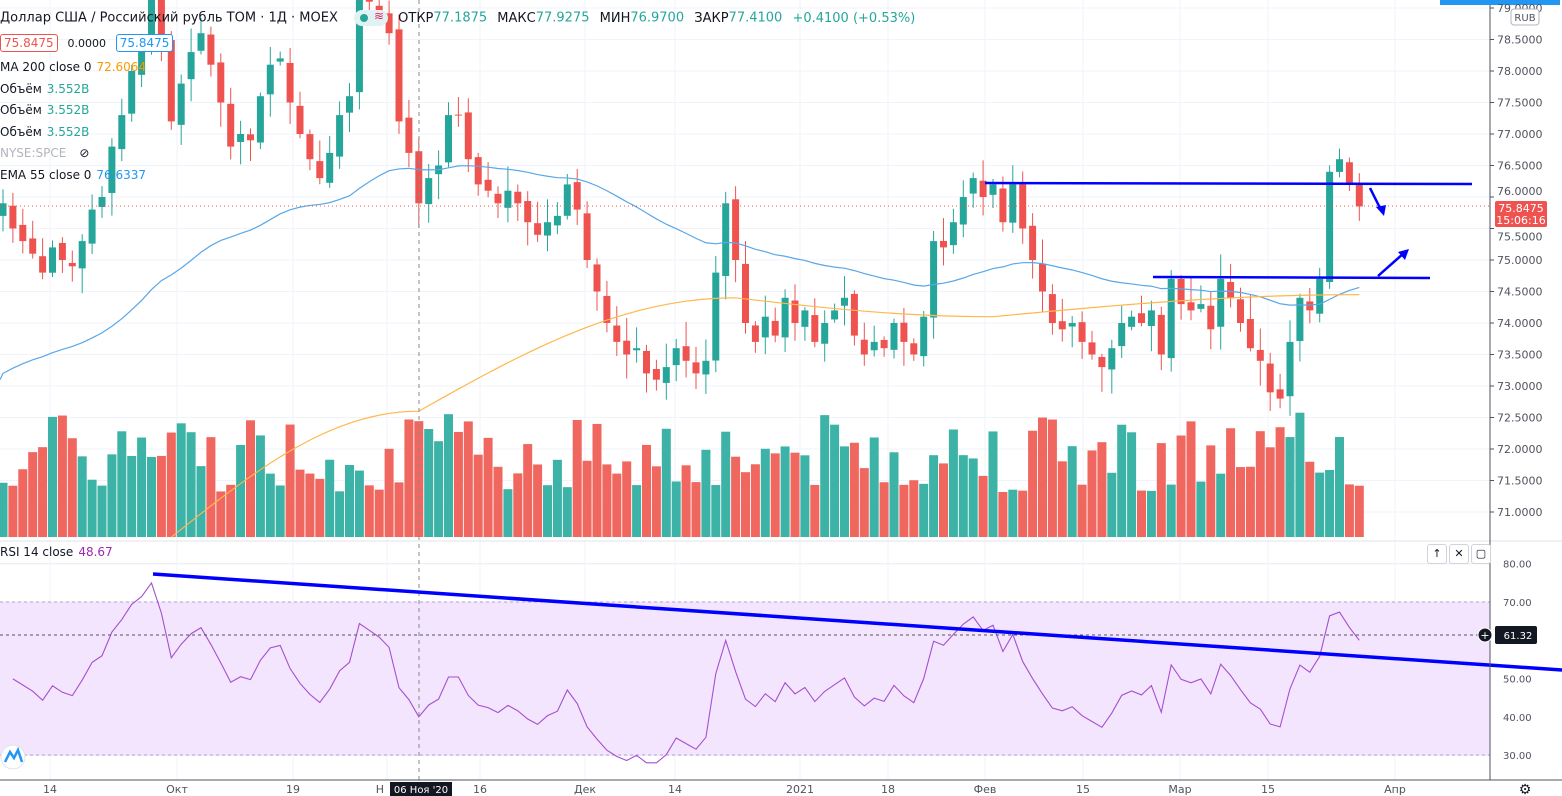  What do you see at coordinates (1437, 554) in the screenshot?
I see `move-up-icon: ↑` at bounding box center [1437, 554].